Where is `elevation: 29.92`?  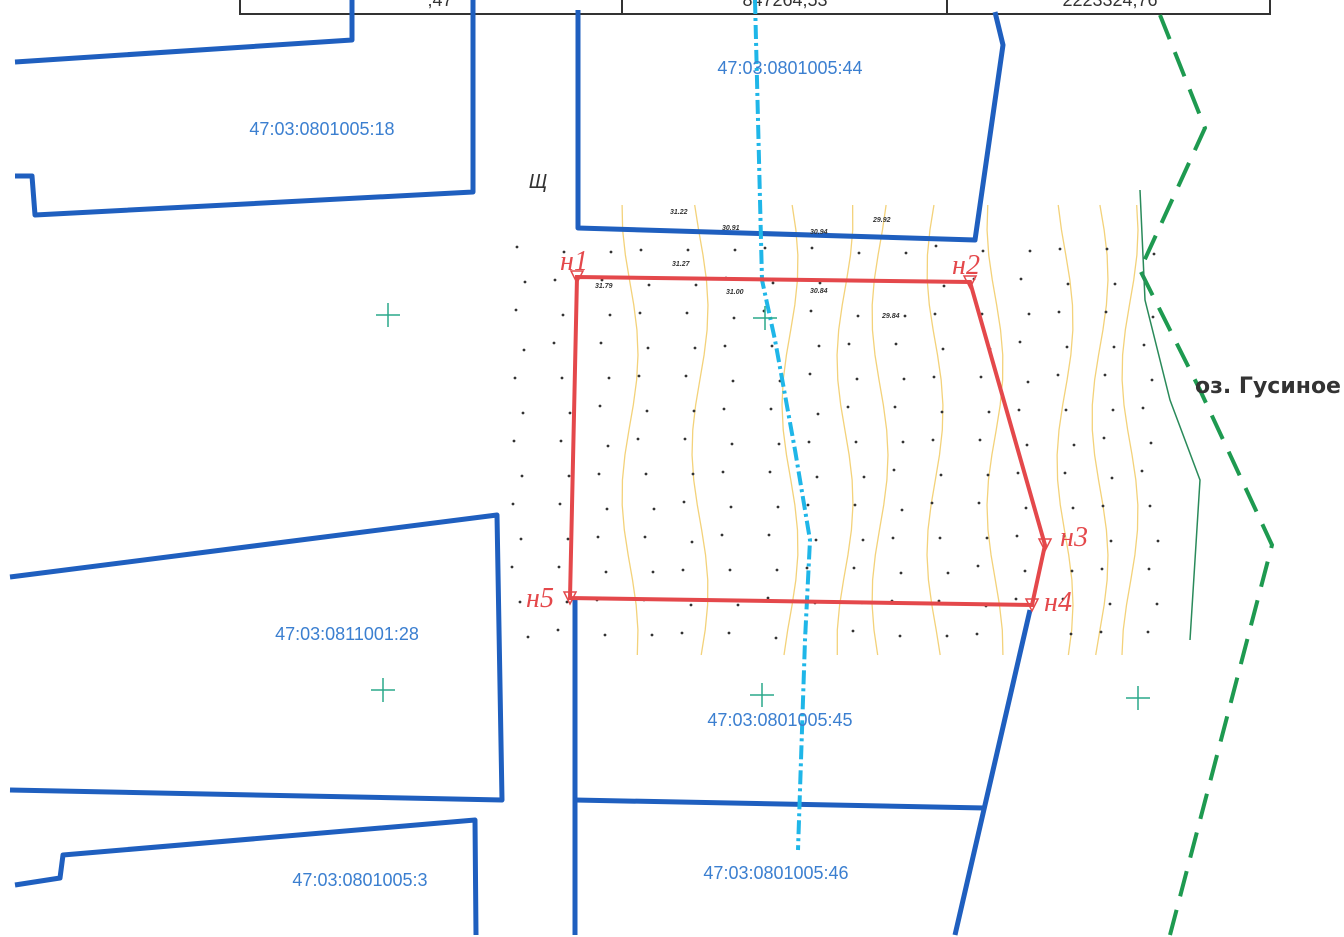
elevation: 29.92 is located at coordinates (881, 220).